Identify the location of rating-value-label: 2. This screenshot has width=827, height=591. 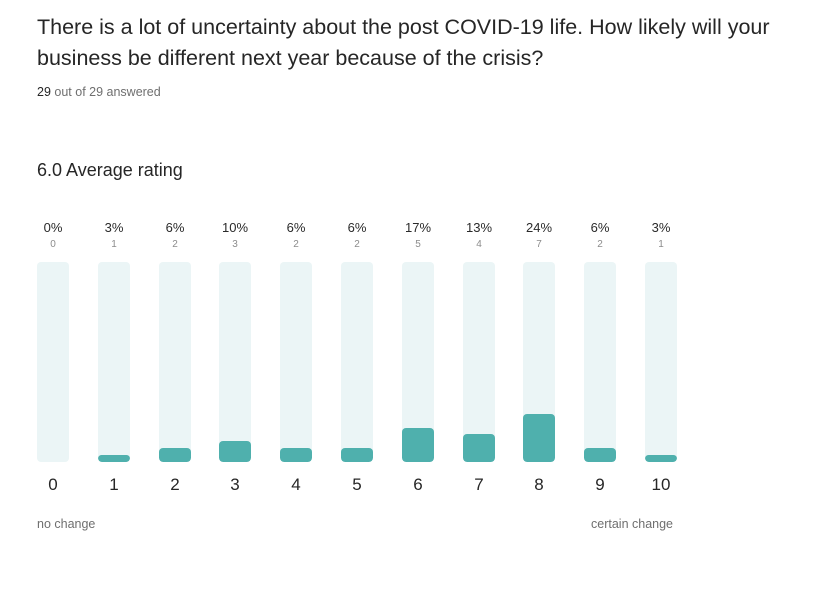
(175, 484).